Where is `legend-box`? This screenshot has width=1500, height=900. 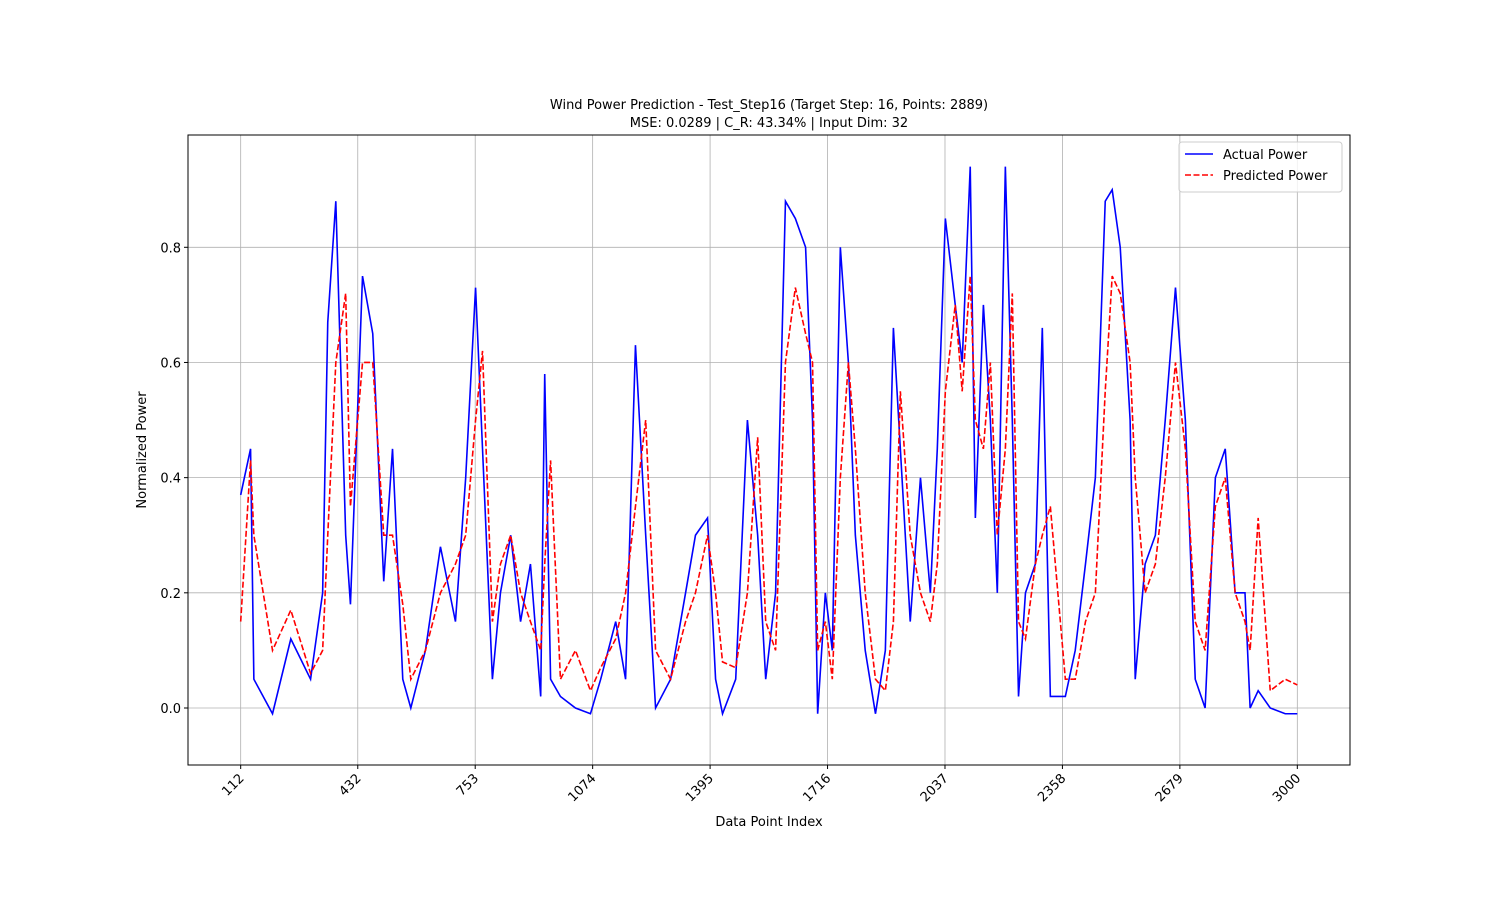 legend-box is located at coordinates (1260, 167).